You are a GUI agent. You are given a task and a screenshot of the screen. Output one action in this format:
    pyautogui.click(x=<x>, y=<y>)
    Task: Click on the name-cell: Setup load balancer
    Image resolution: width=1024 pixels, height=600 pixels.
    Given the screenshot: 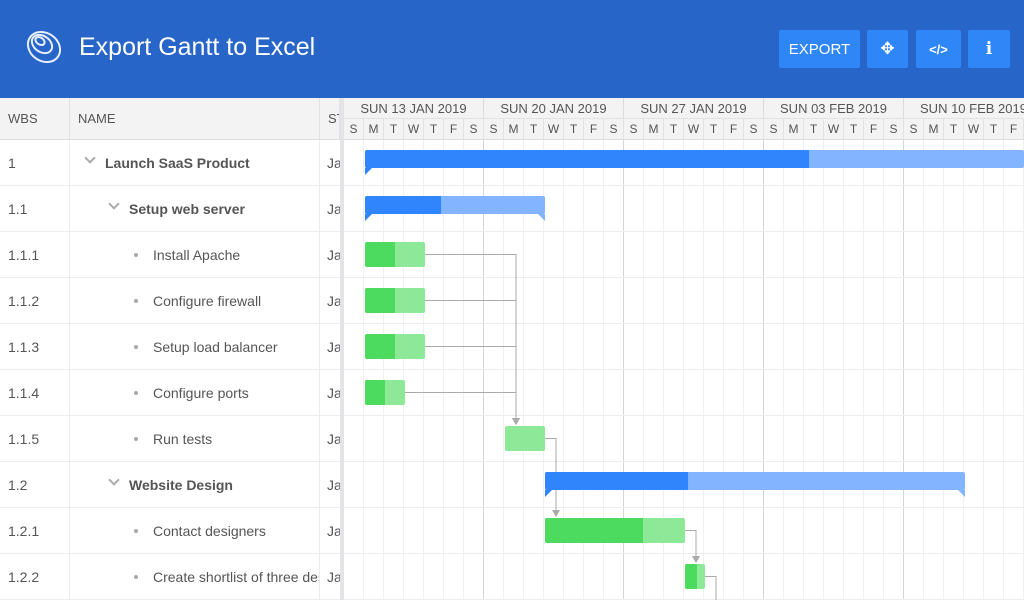 What is the action you would take?
    pyautogui.click(x=195, y=347)
    